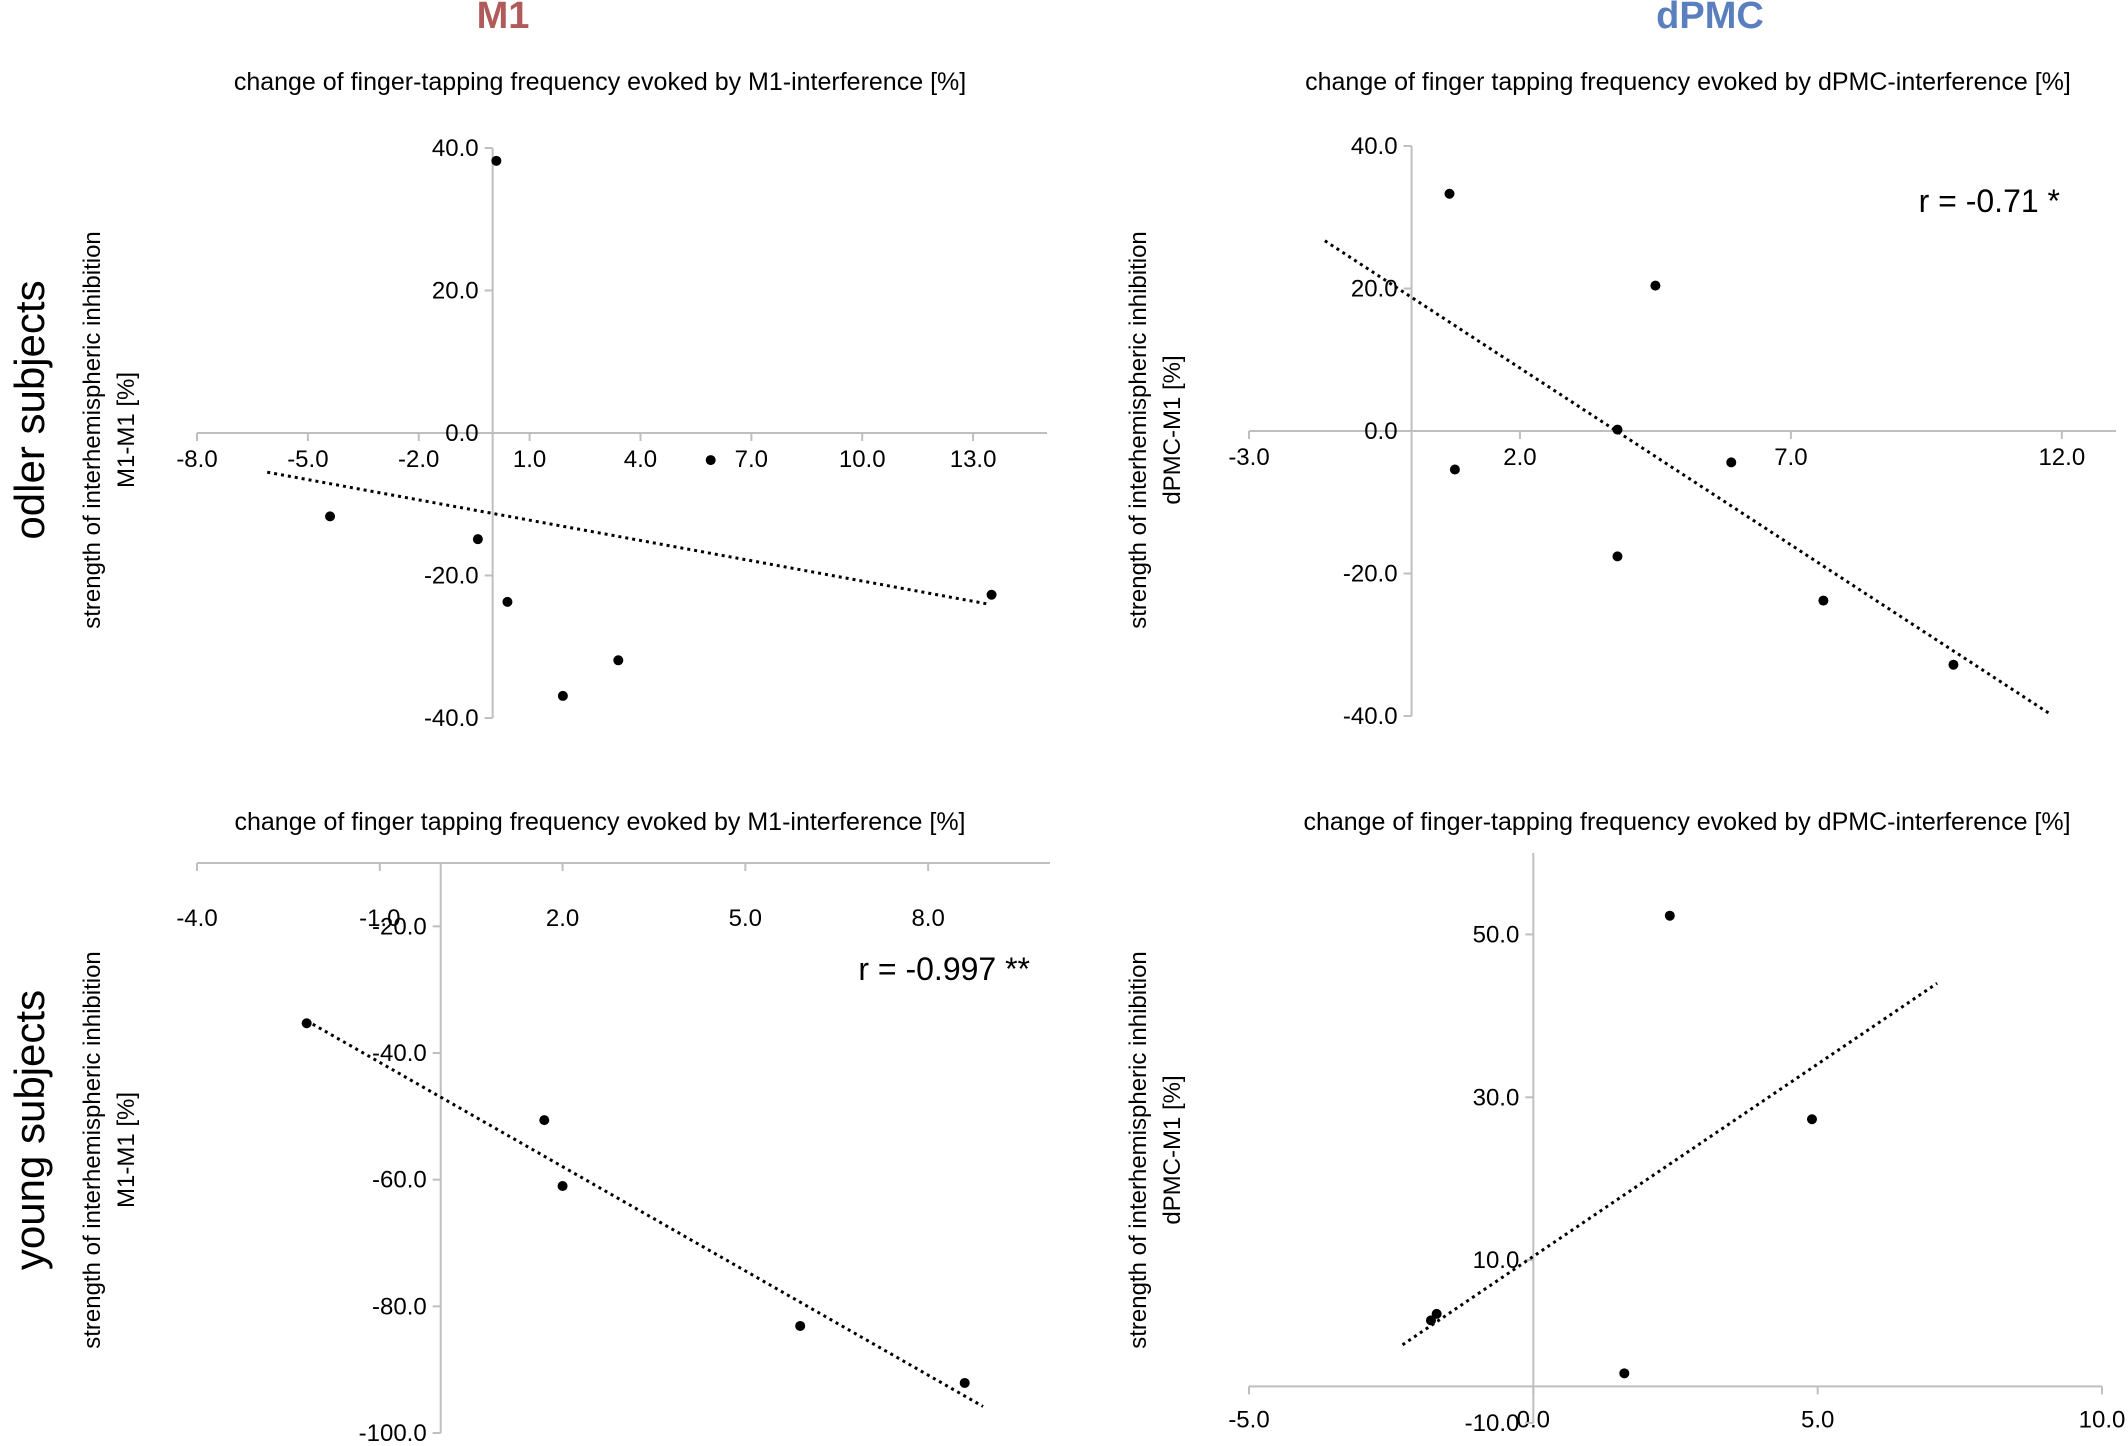 The image size is (2128, 1446). Describe the element at coordinates (1496, 1260) in the screenshot. I see `y-tick-label: 10.0` at that location.